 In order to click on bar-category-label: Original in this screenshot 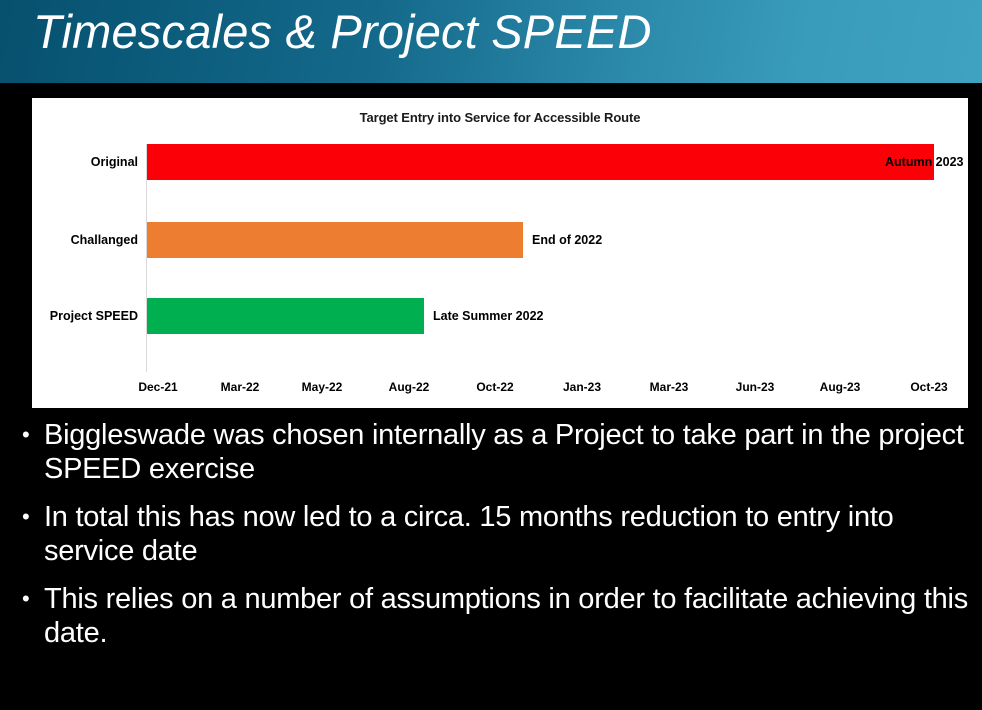, I will do `click(114, 162)`.